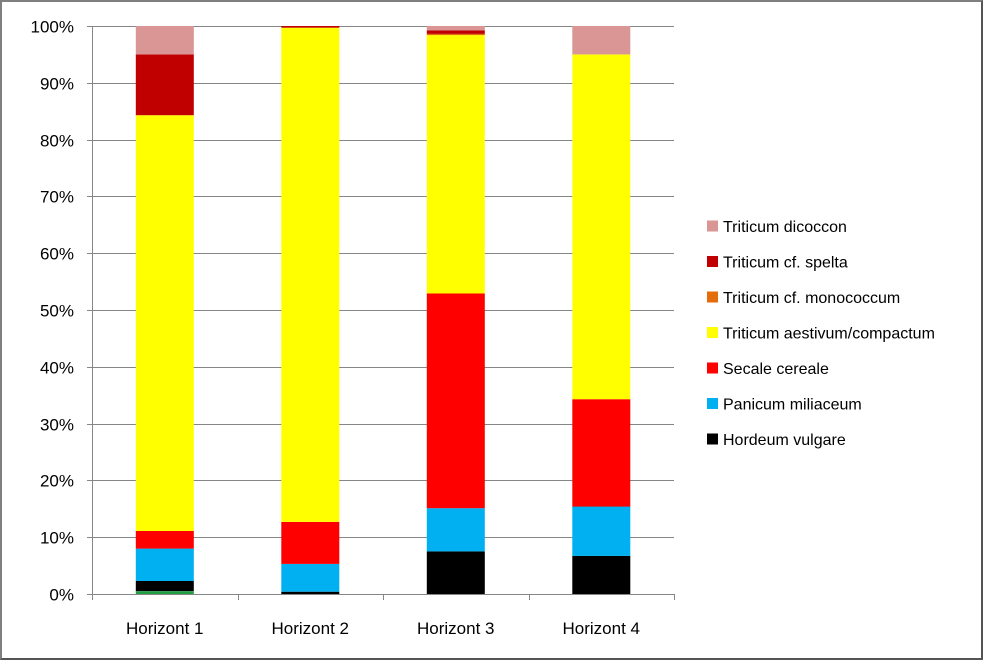 This screenshot has height=662, width=983. Describe the element at coordinates (57, 254) in the screenshot. I see `y-tick-label: 60%` at that location.